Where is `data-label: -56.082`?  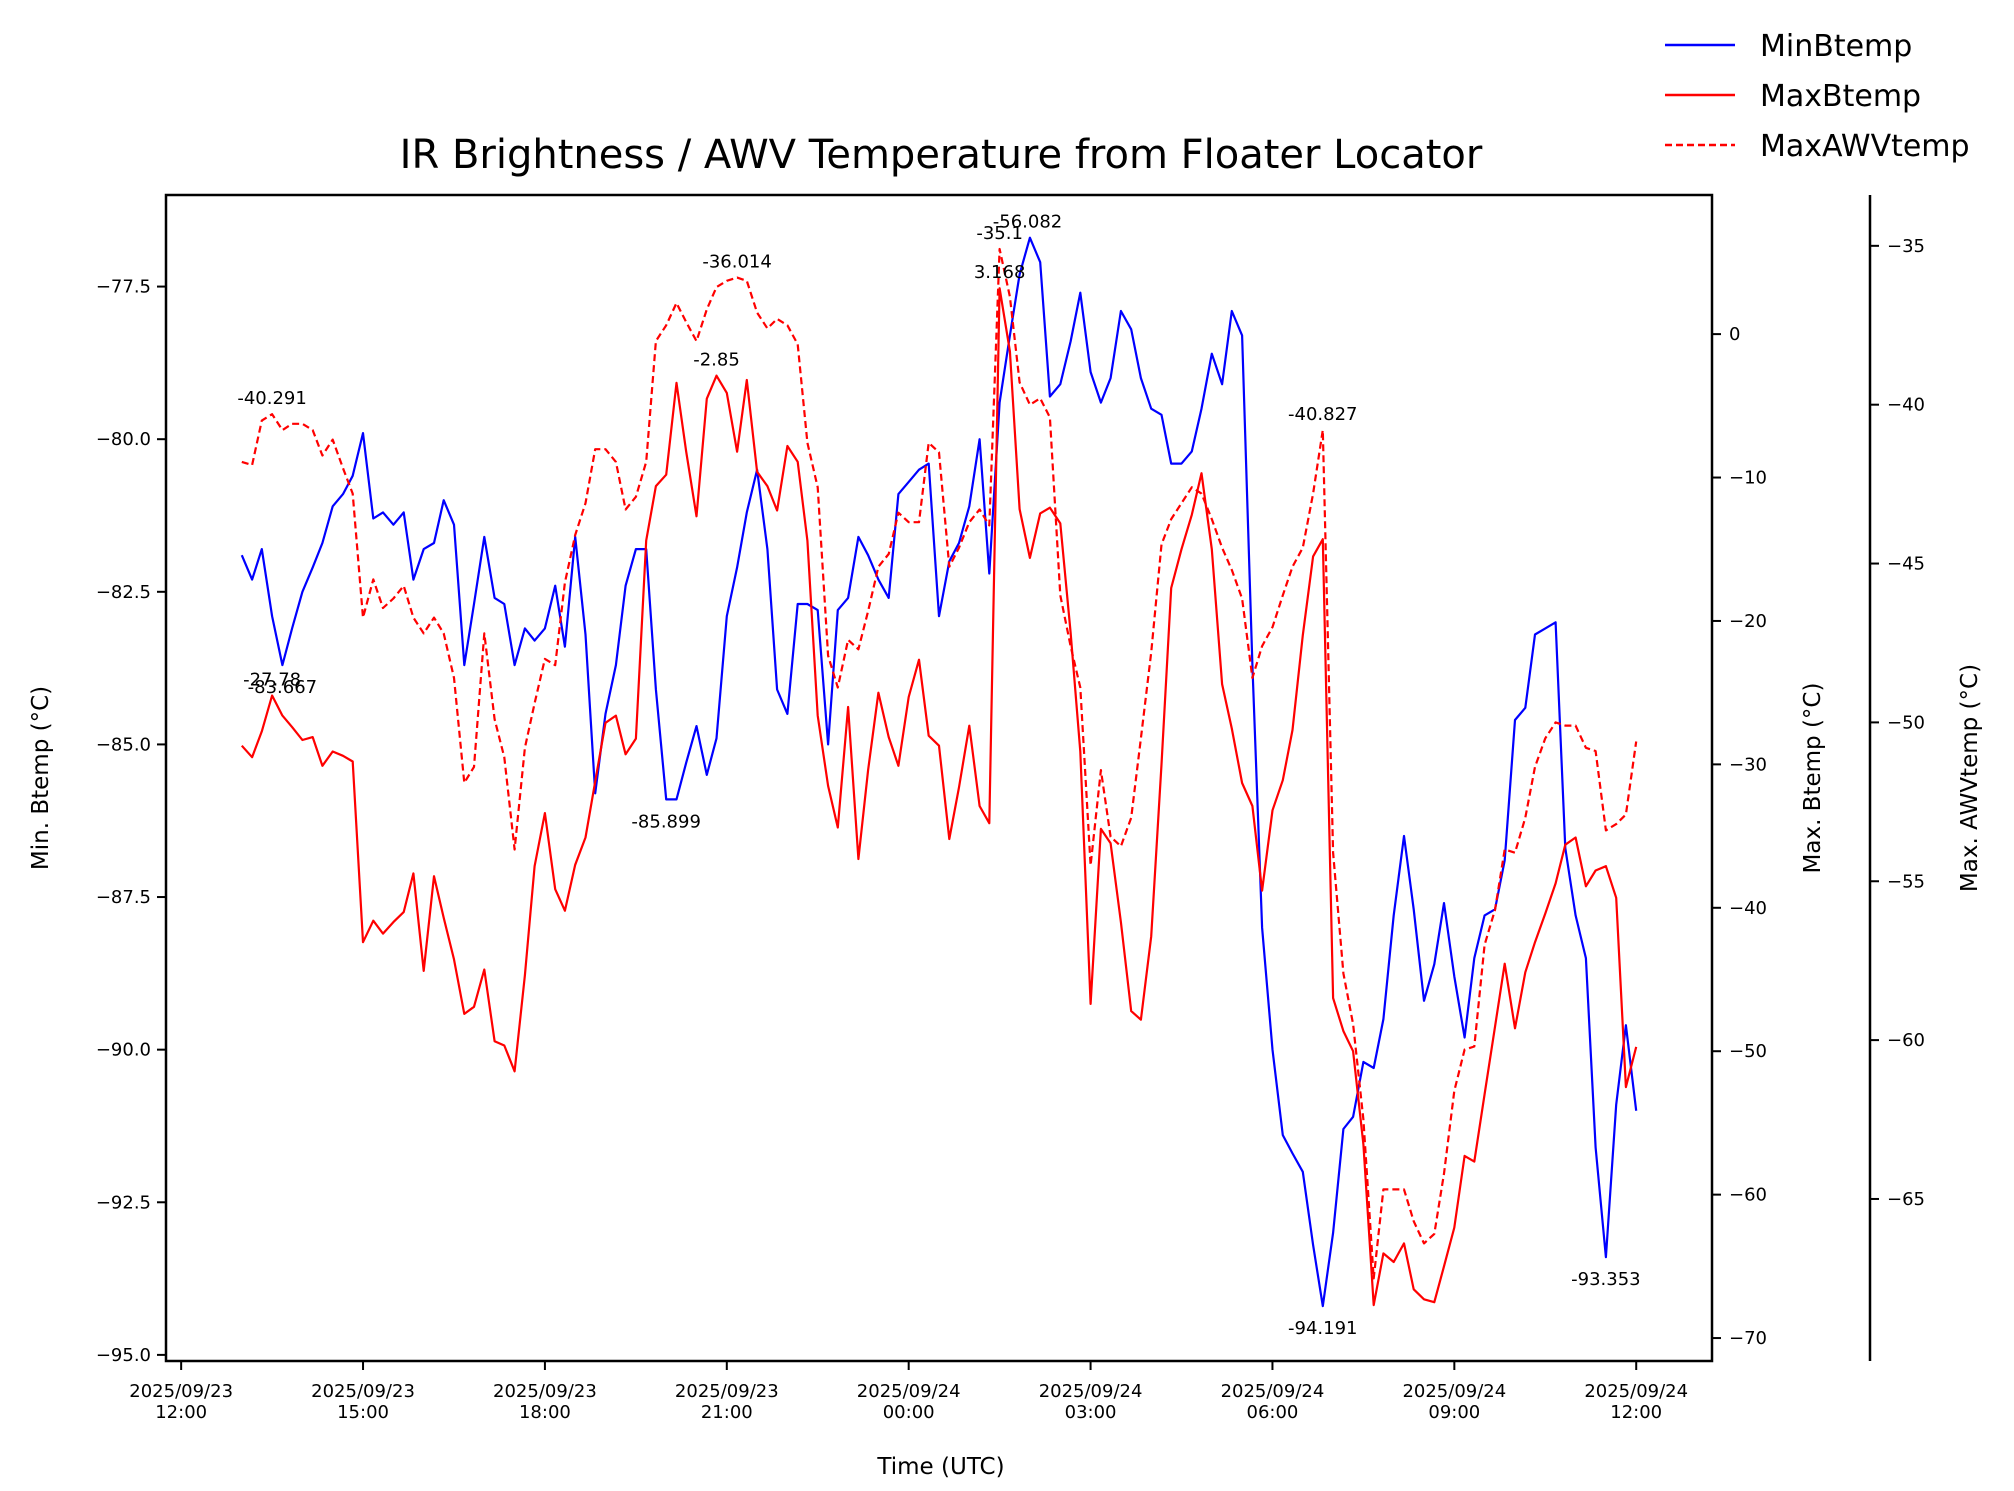
data-label: -56.082 is located at coordinates (1027, 222).